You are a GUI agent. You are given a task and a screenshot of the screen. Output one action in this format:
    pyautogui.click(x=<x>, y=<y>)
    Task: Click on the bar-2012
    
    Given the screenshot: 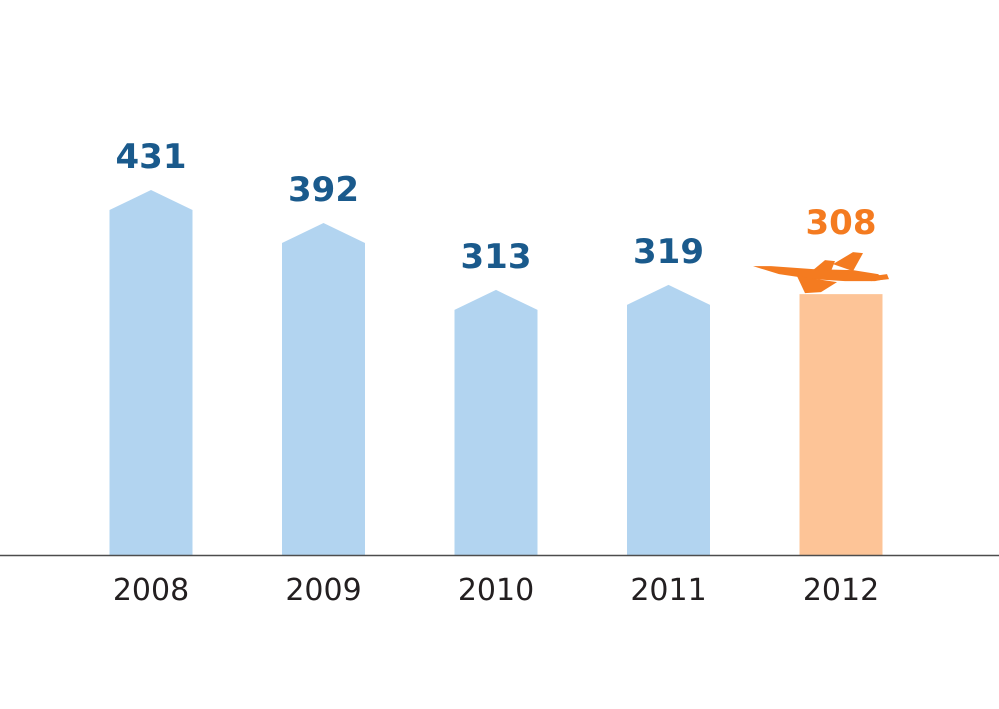 What is the action you would take?
    pyautogui.click(x=841, y=424)
    